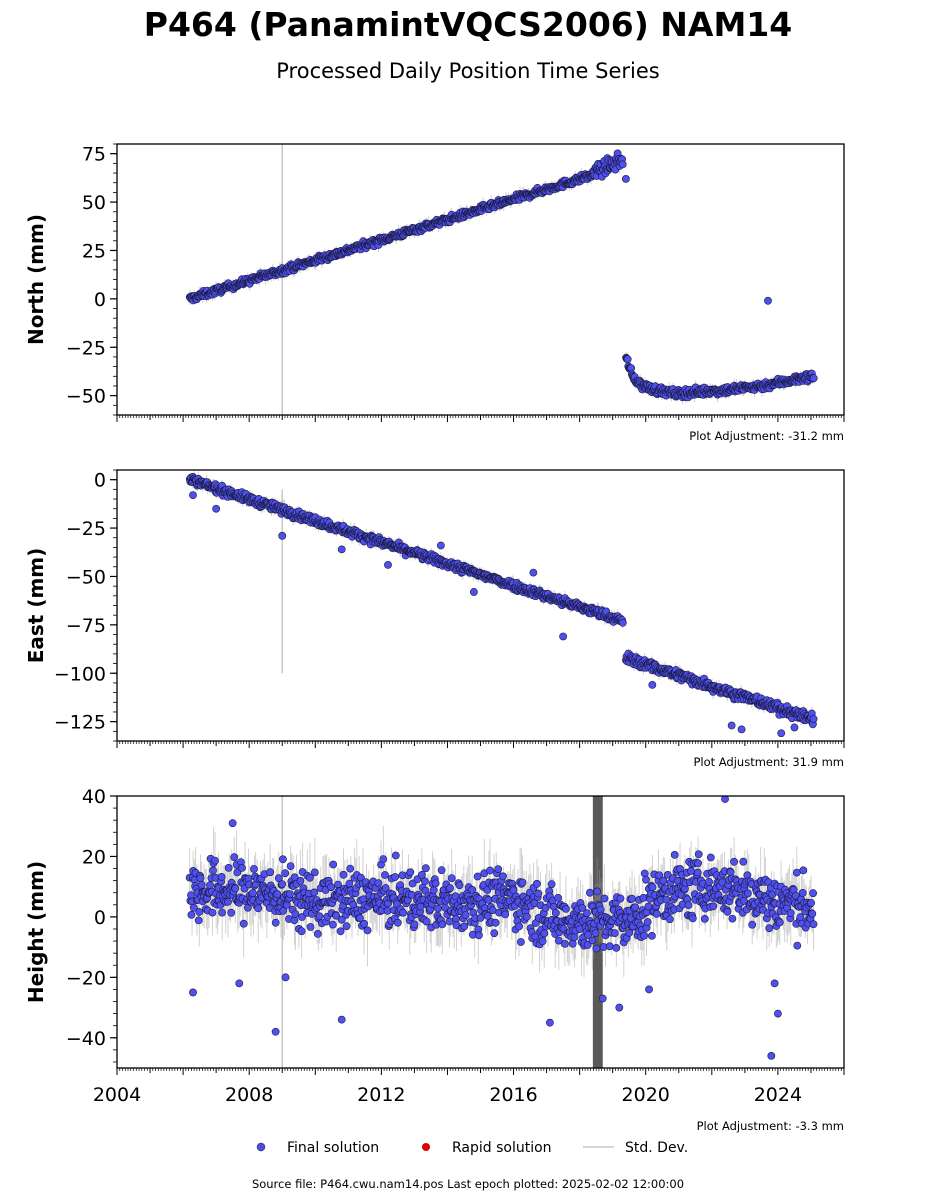  Describe the element at coordinates (100, 300) in the screenshot. I see `y-tick-label: 0` at that location.